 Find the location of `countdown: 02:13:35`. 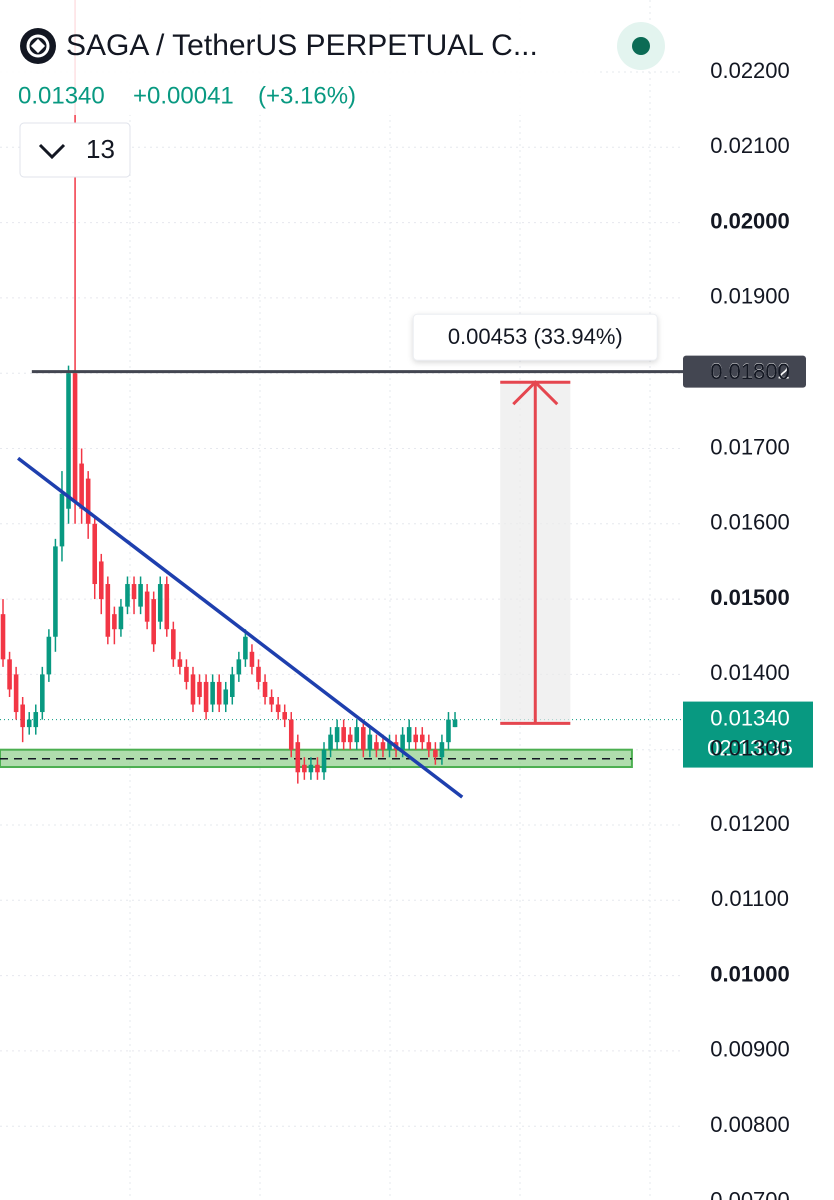

countdown: 02:13:35 is located at coordinates (750, 747).